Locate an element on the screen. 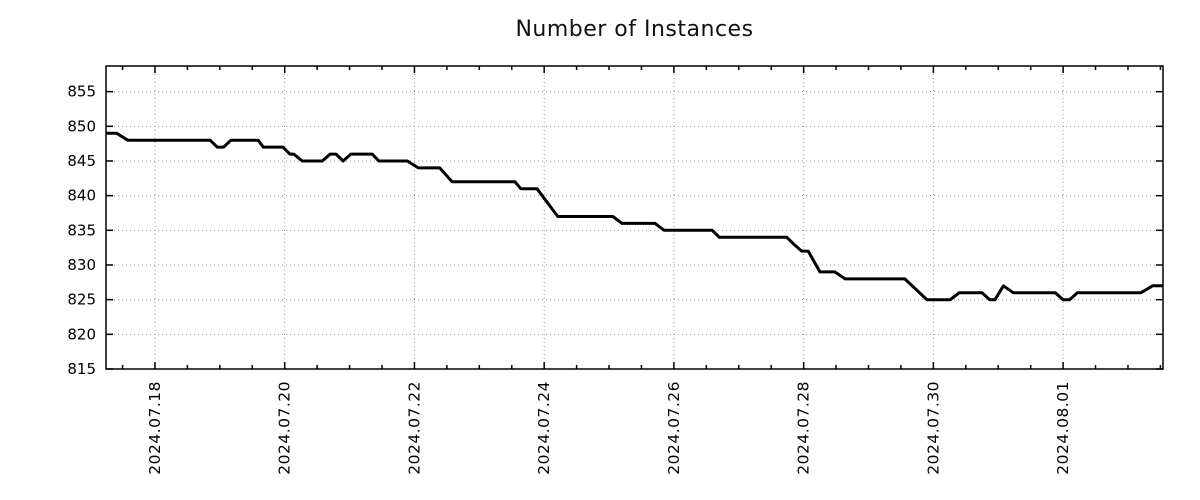 Image resolution: width=1200 pixels, height=500 pixels. y-tick-label: 835 is located at coordinates (81, 230).